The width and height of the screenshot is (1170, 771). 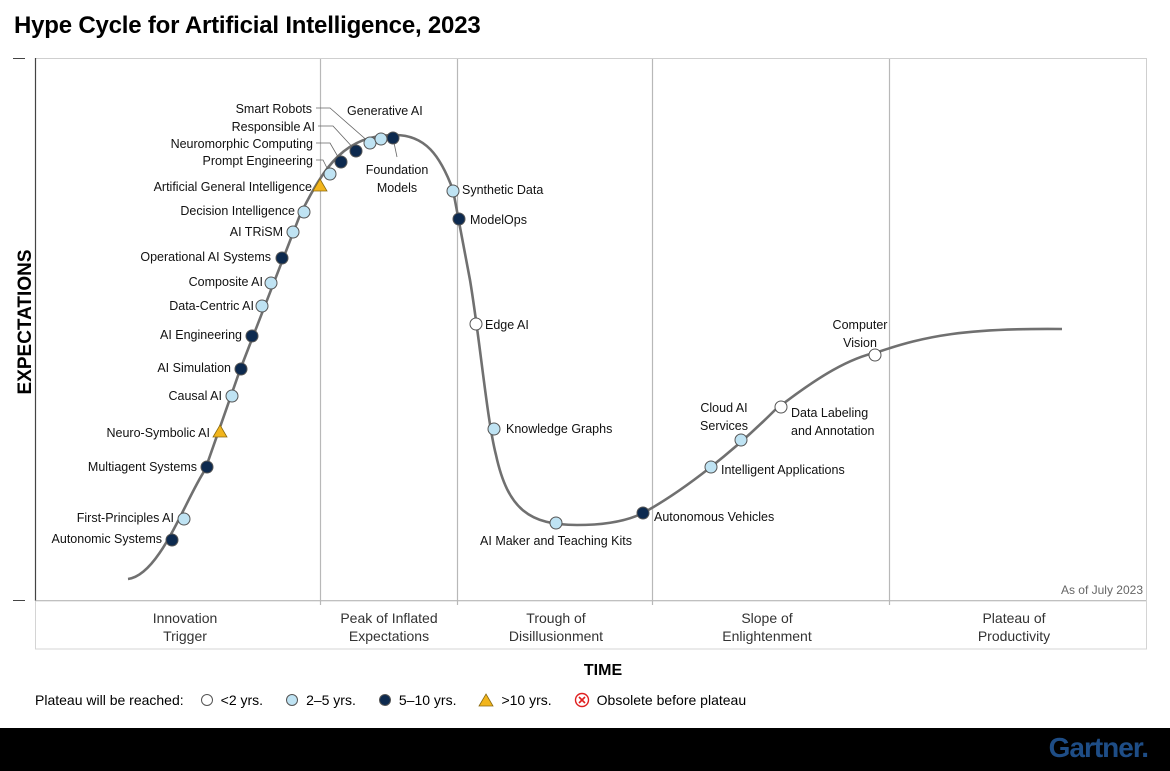 What do you see at coordinates (242, 144) in the screenshot?
I see `technology-label: Neuromorphic Computing` at bounding box center [242, 144].